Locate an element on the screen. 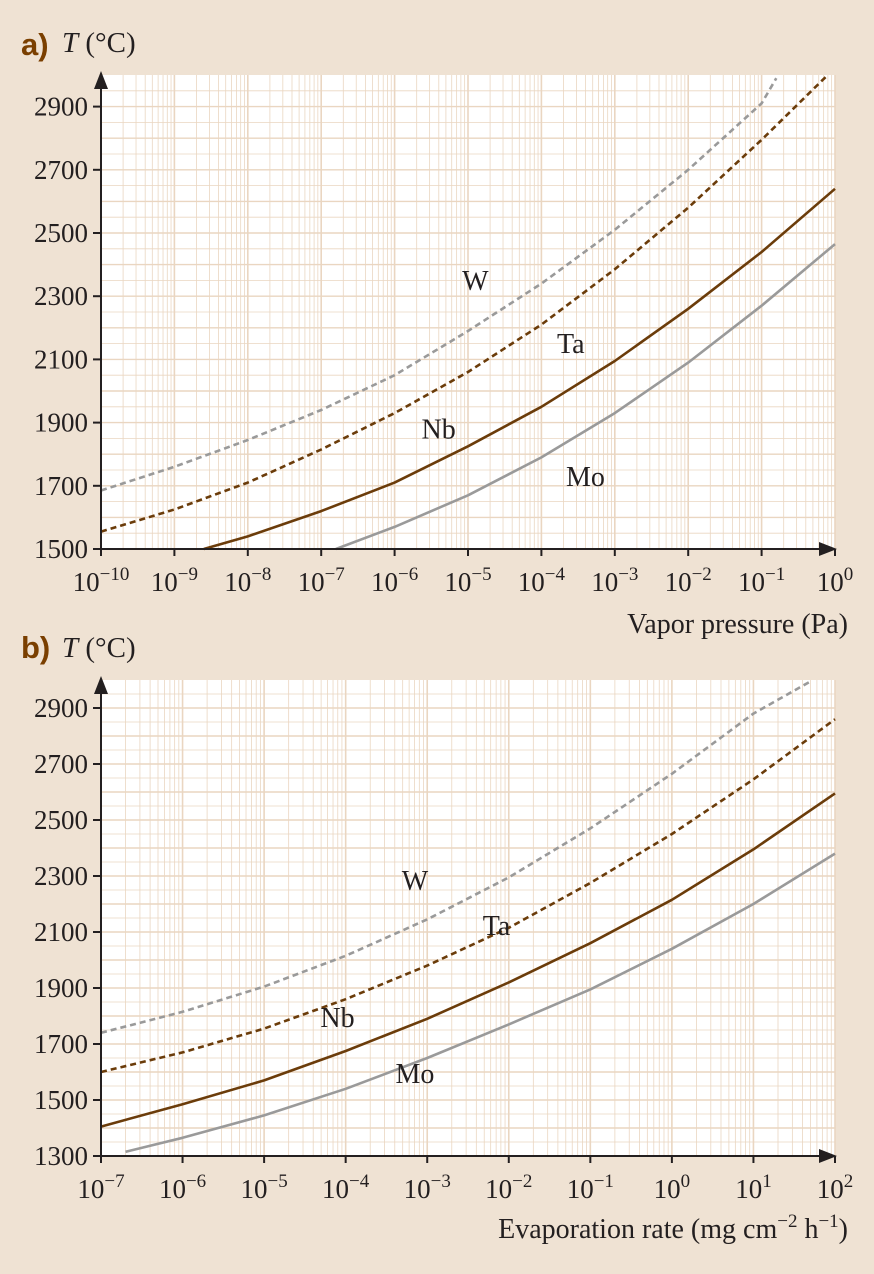  x-axis-label-part: Evaporation rate (mg cm is located at coordinates (637, 1229).